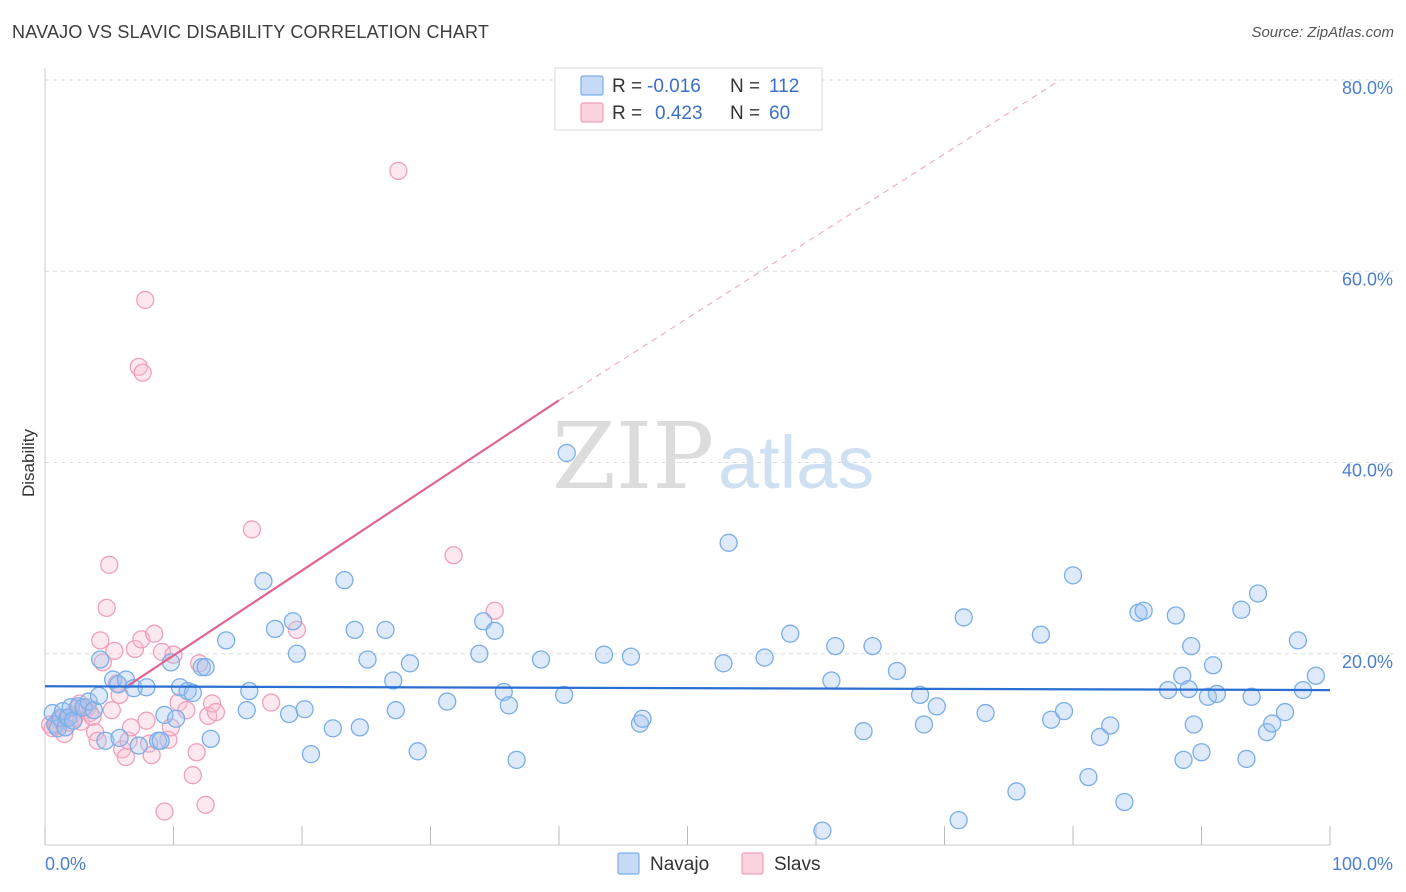 Image resolution: width=1406 pixels, height=892 pixels. I want to click on slavs-trend-line, so click(343, 543).